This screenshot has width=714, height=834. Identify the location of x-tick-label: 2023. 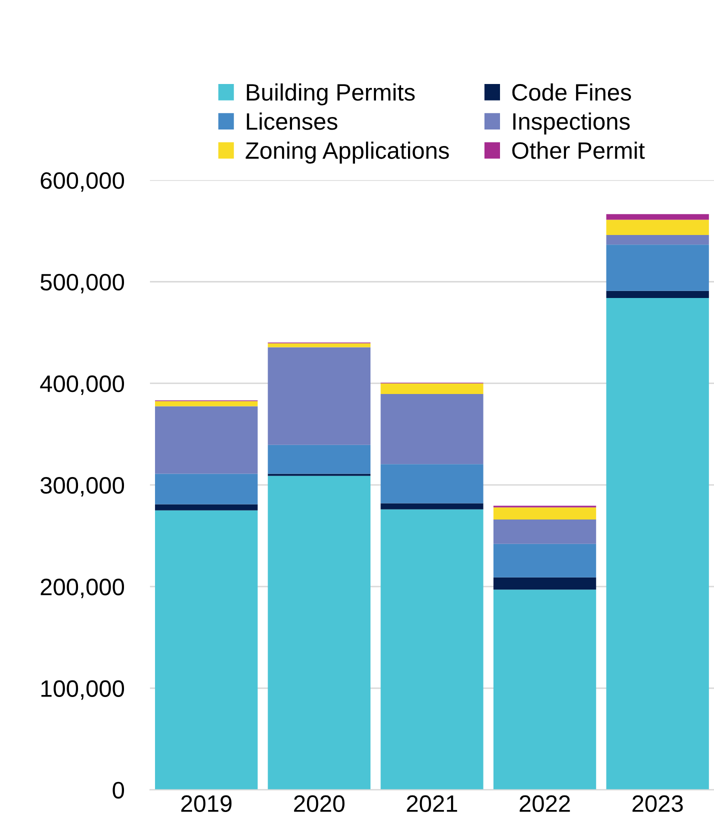
(657, 803).